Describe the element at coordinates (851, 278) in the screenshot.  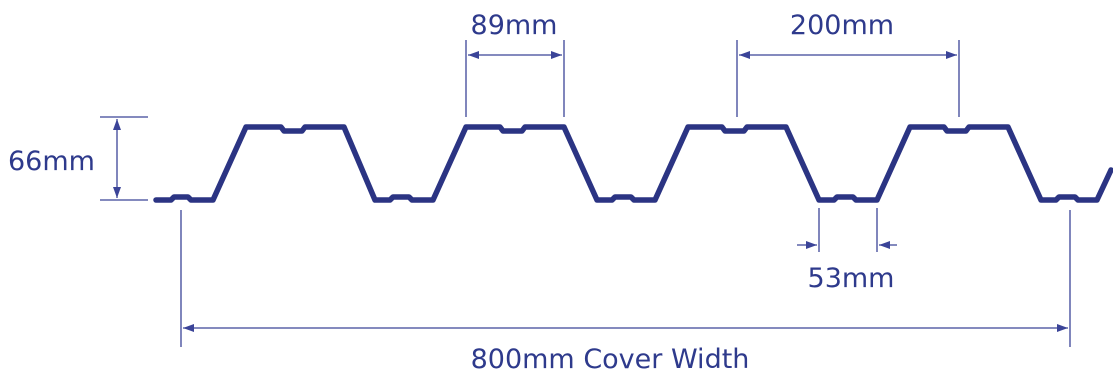
I see `pan-width-label: 53mm` at that location.